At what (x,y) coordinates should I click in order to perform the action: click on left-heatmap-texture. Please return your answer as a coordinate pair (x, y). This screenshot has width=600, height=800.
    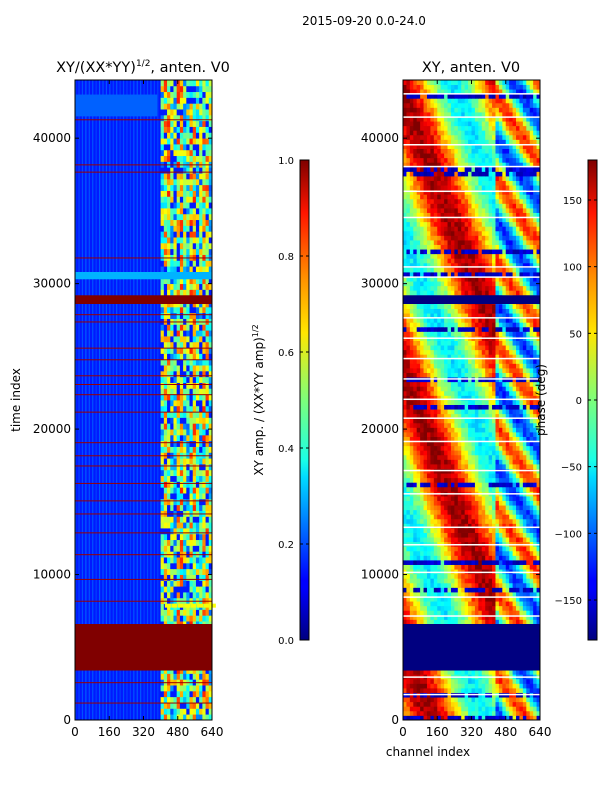
    Looking at the image, I should click on (103, 400).